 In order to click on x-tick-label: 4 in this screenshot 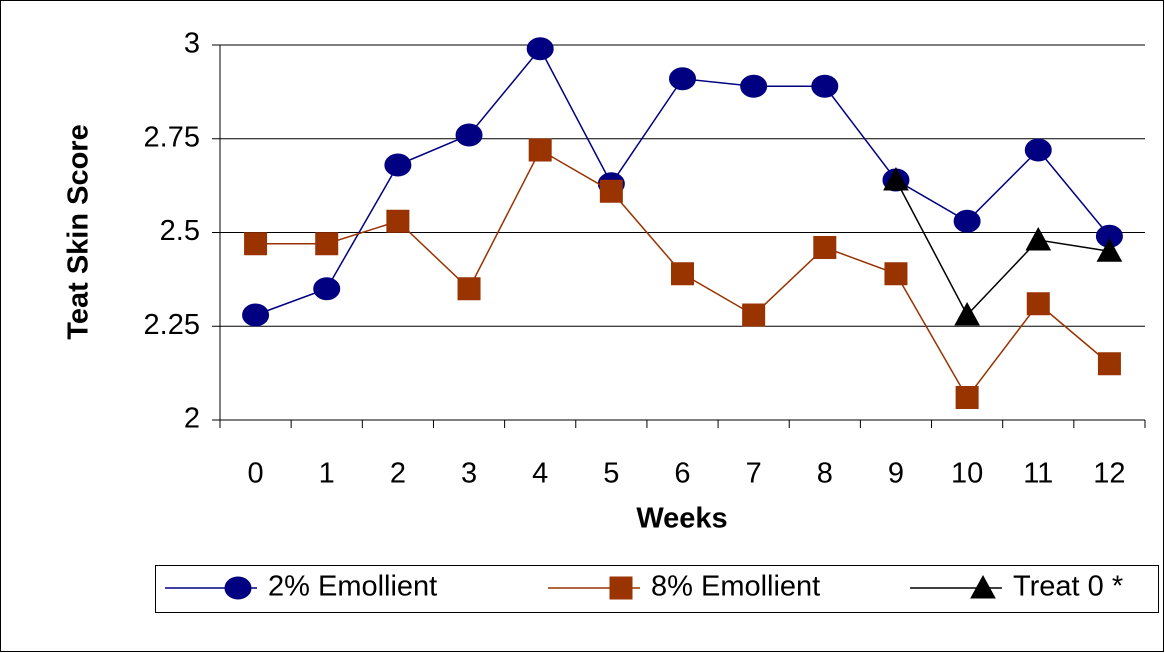, I will do `click(540, 474)`.